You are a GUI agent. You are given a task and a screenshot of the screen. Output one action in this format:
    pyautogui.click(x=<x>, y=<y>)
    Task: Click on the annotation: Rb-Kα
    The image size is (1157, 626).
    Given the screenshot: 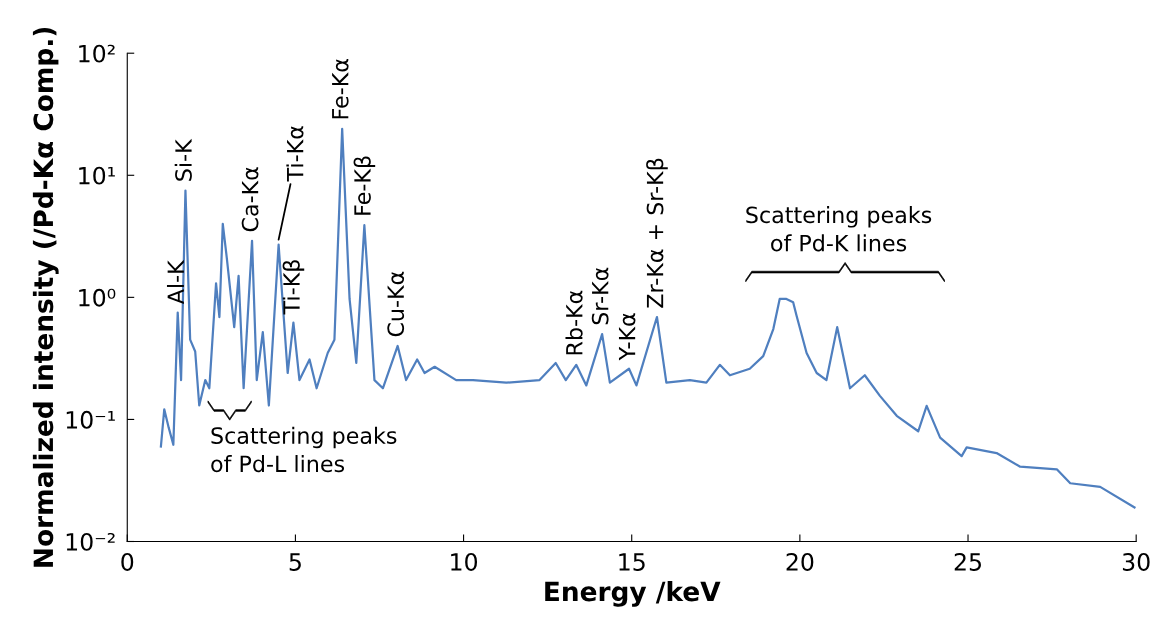 What is the action you would take?
    pyautogui.click(x=574, y=322)
    